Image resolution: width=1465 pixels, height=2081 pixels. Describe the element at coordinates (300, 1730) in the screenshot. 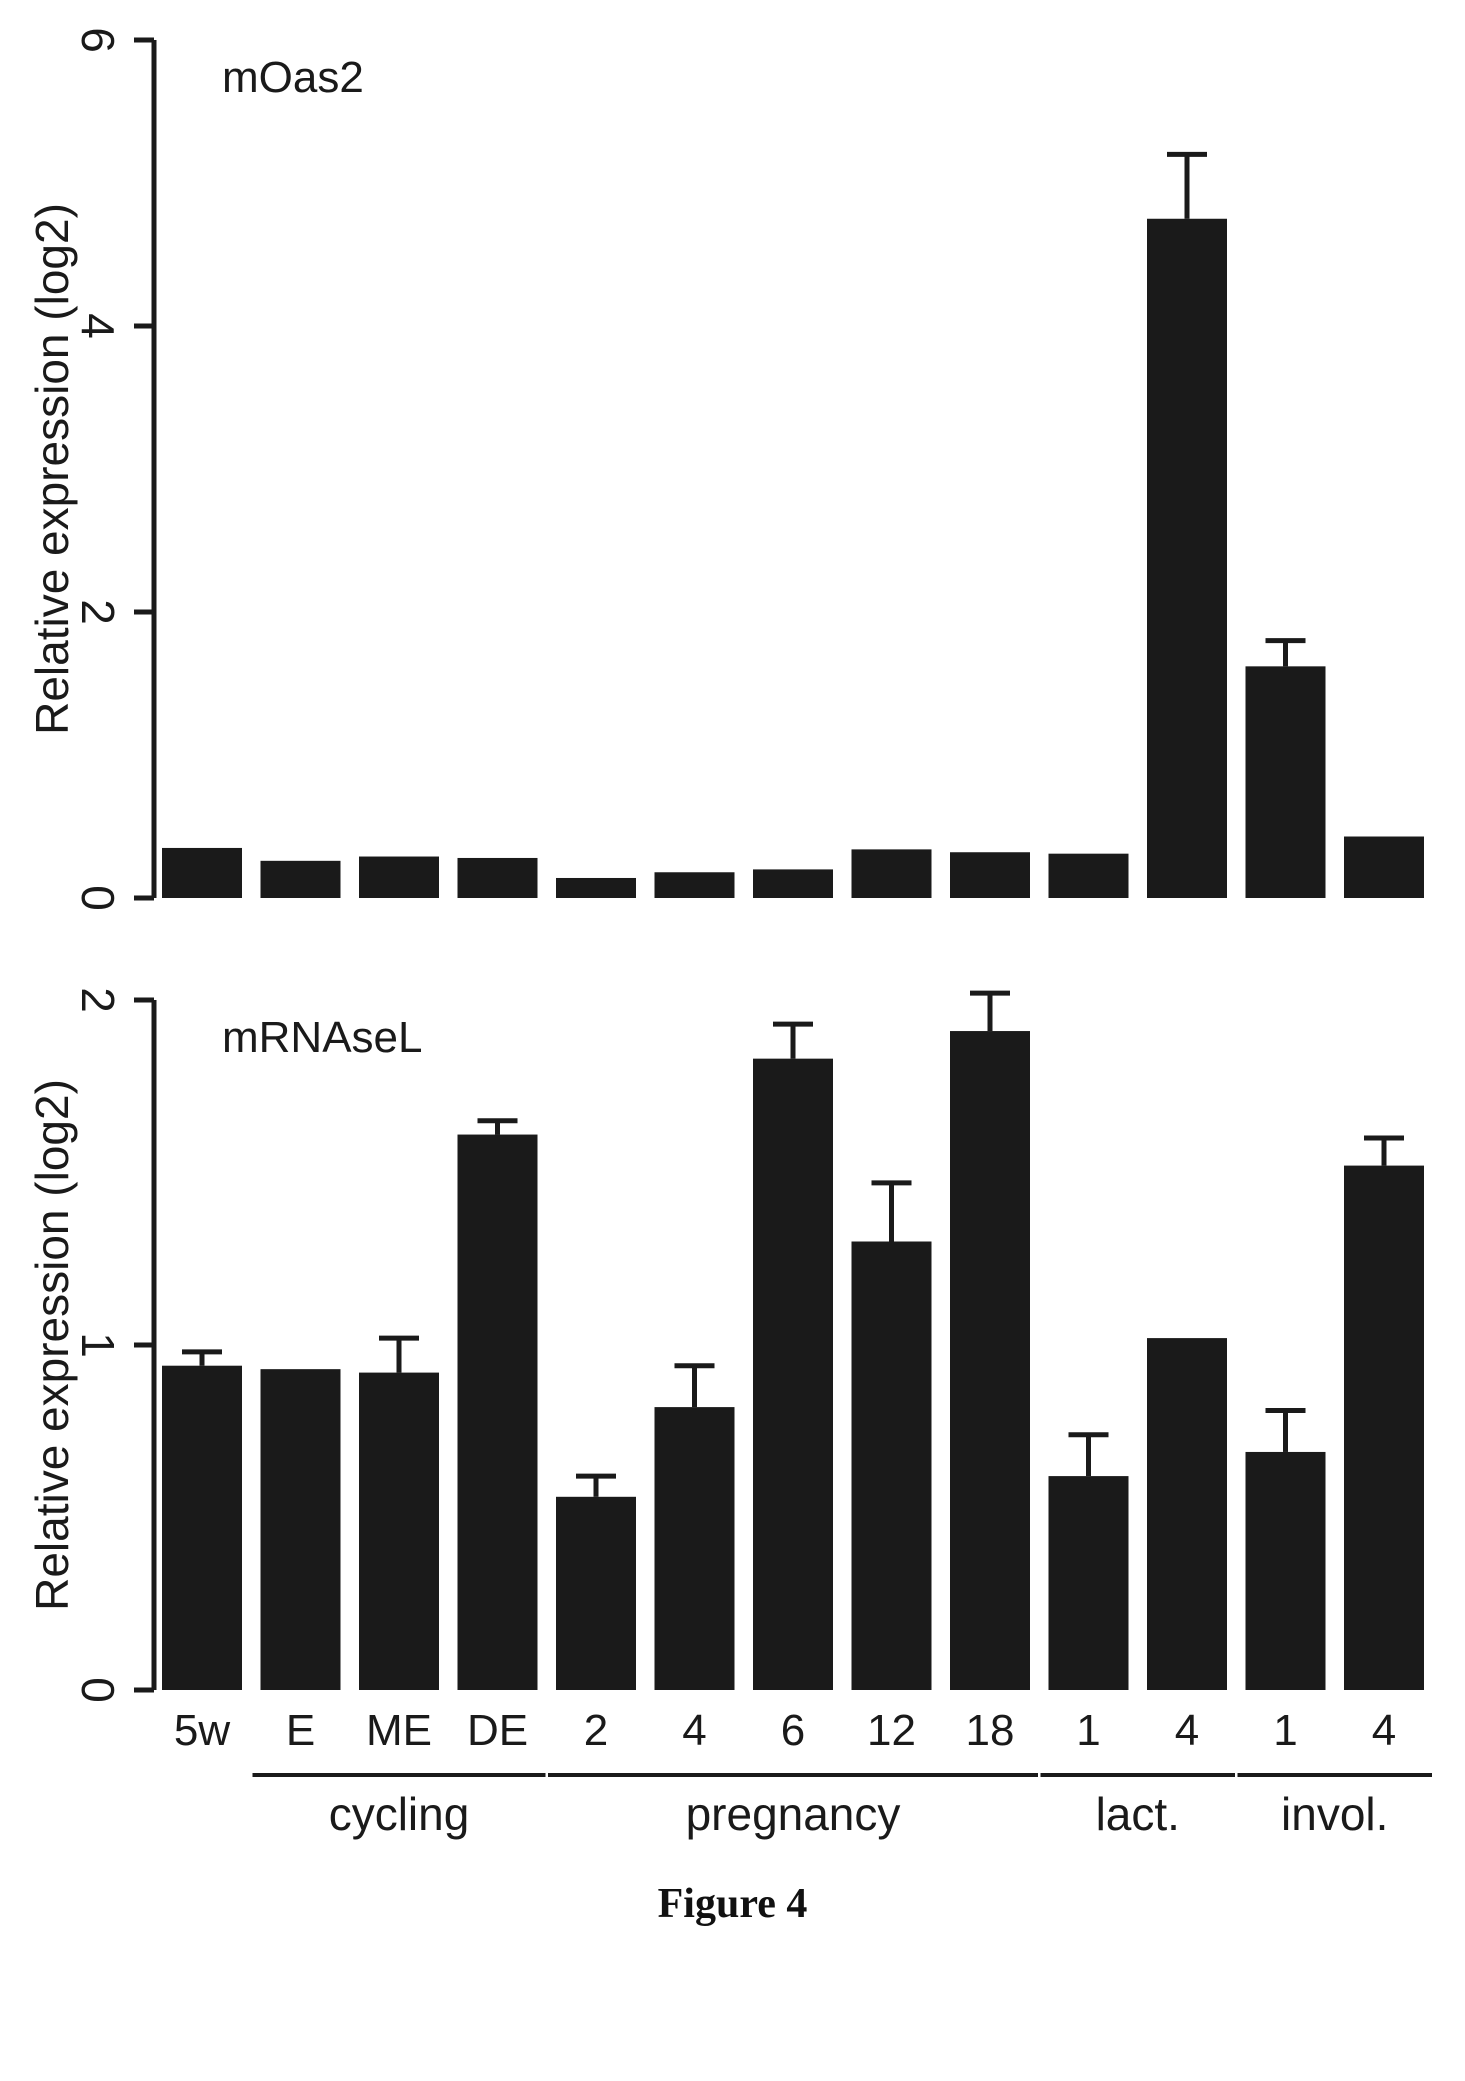

I see `x-tick-label: E` at that location.